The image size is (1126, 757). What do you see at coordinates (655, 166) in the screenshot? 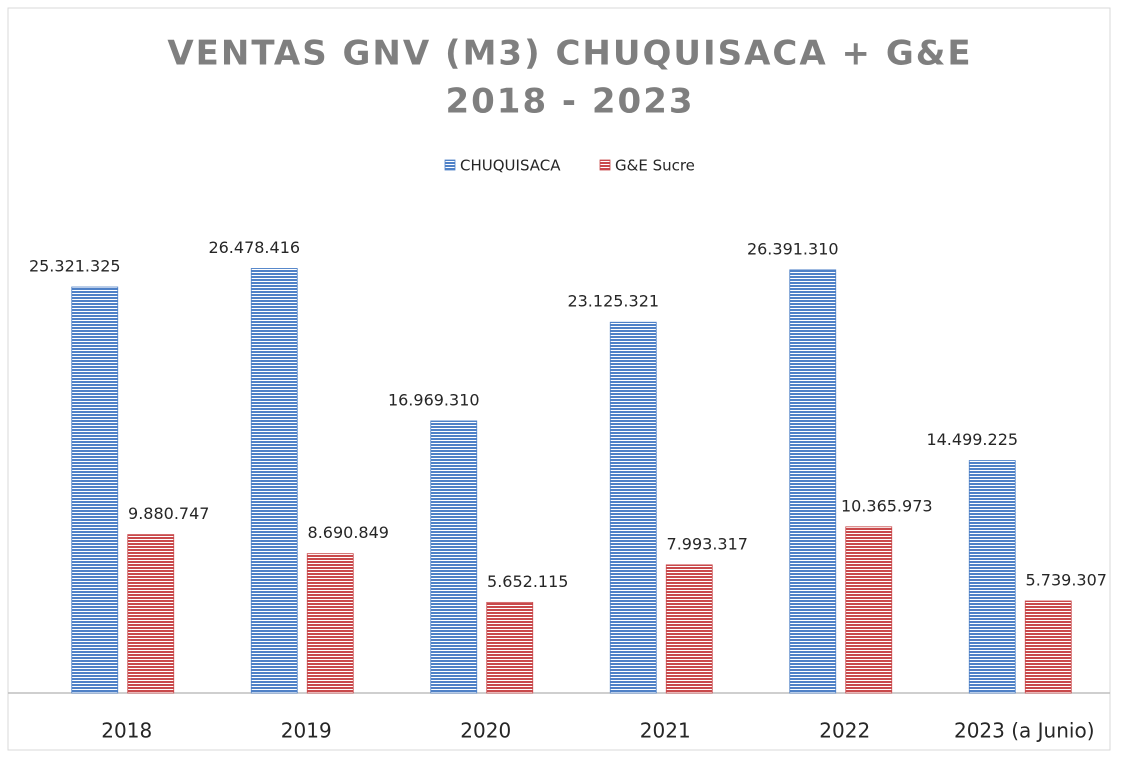
I see `legend-label: G&E Sucre` at bounding box center [655, 166].